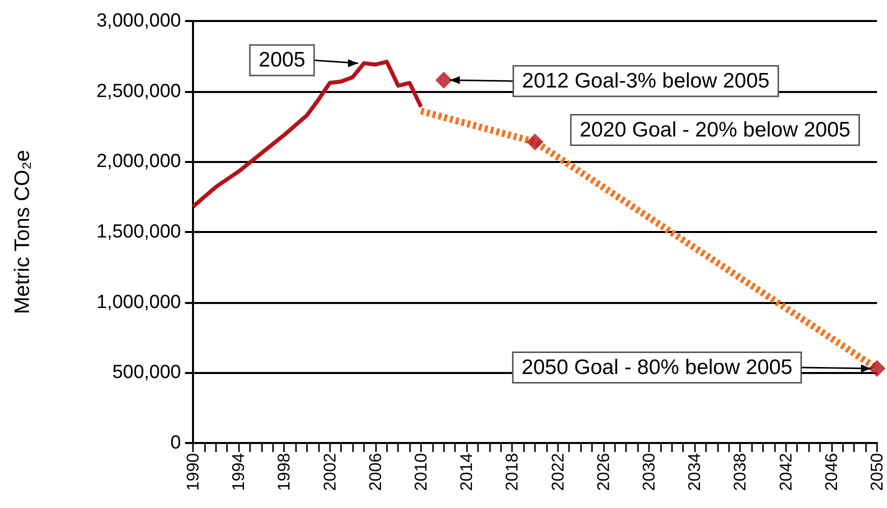 This screenshot has width=887, height=508. What do you see at coordinates (138, 91) in the screenshot?
I see `y-tick-label: 2,500,000` at bounding box center [138, 91].